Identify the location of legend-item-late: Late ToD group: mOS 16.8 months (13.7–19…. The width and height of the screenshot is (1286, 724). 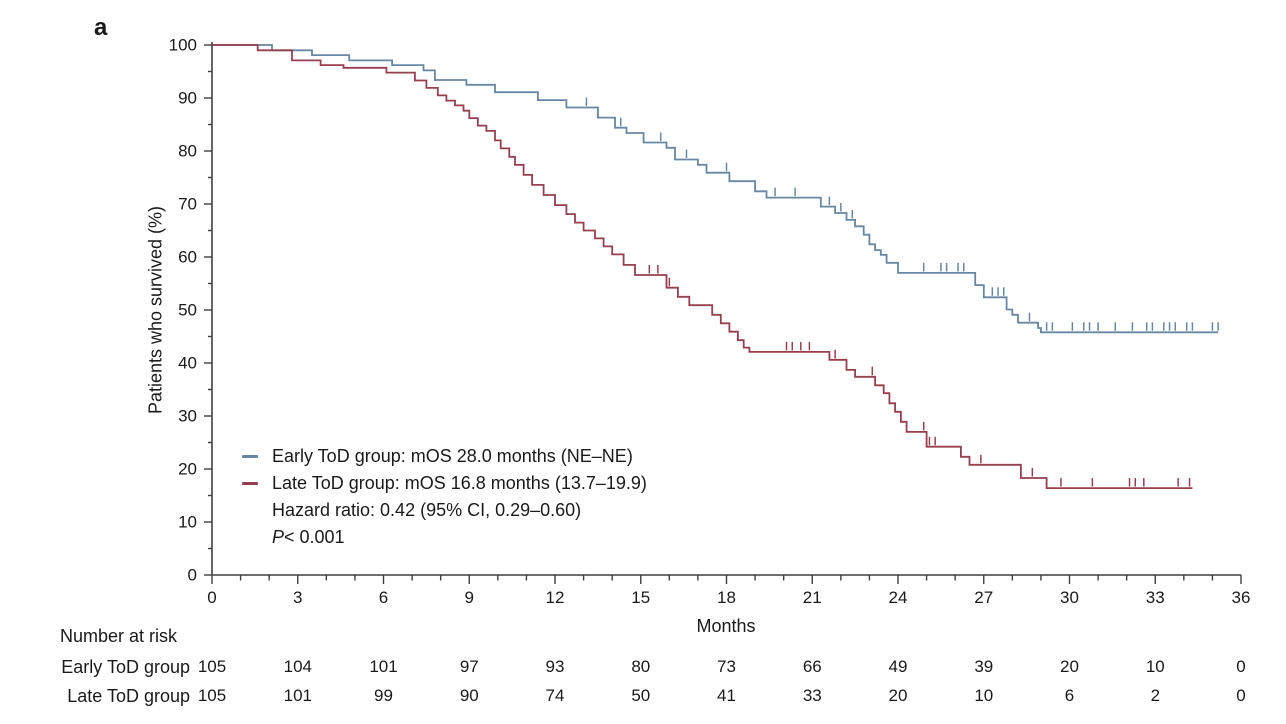
(444, 483).